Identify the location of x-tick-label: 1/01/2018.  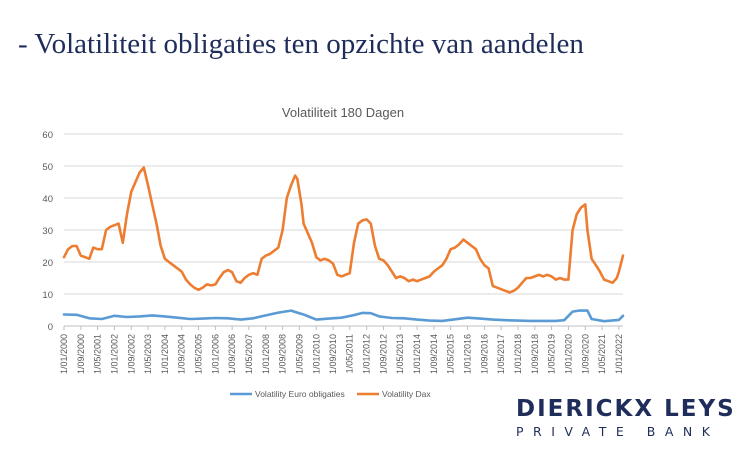
(518, 354).